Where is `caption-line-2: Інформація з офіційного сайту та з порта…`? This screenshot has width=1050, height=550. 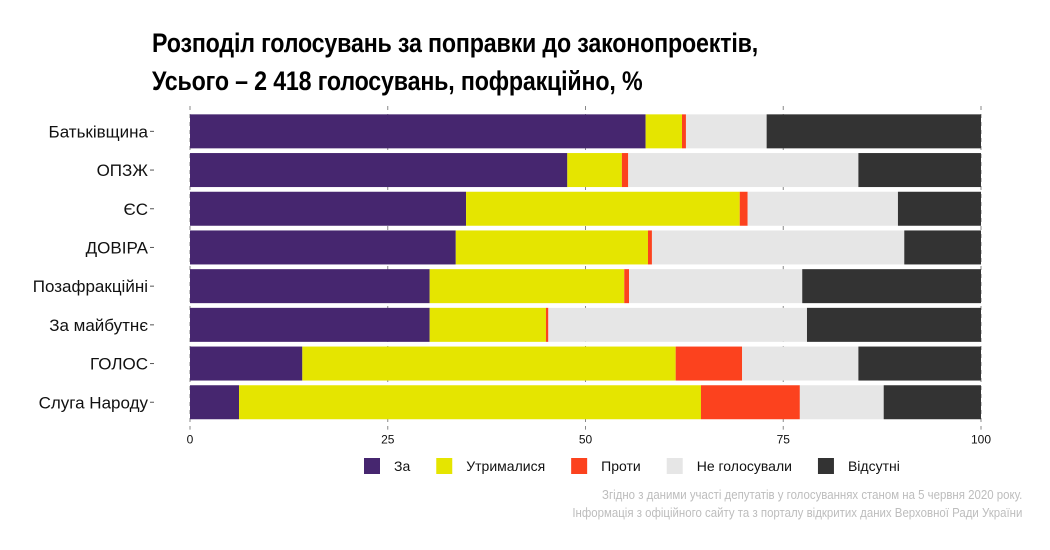 caption-line-2: Інформація з офіційного сайту та з порта… is located at coordinates (797, 512).